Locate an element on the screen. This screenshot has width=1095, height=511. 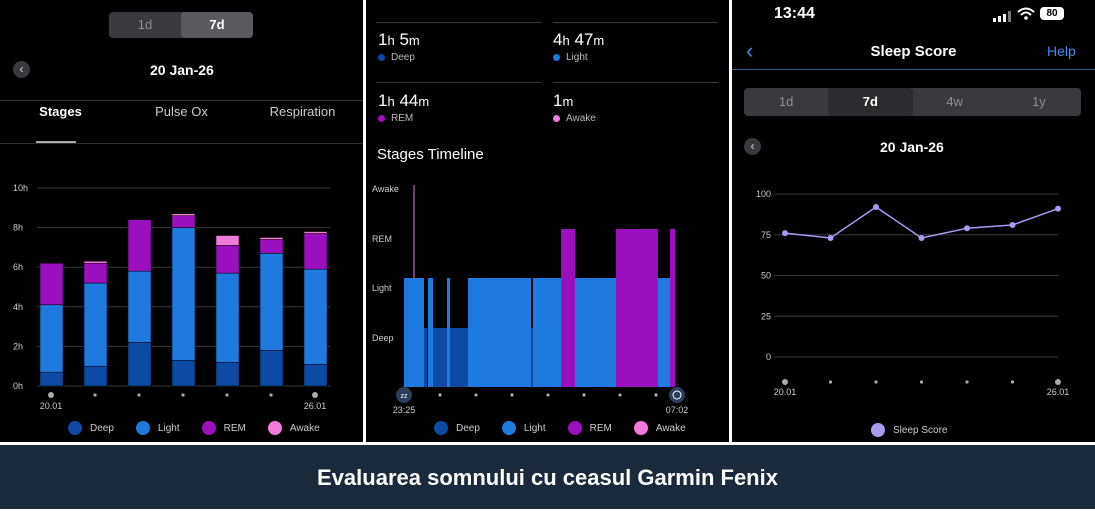
tab-respiration: Respiration is located at coordinates (302, 111).